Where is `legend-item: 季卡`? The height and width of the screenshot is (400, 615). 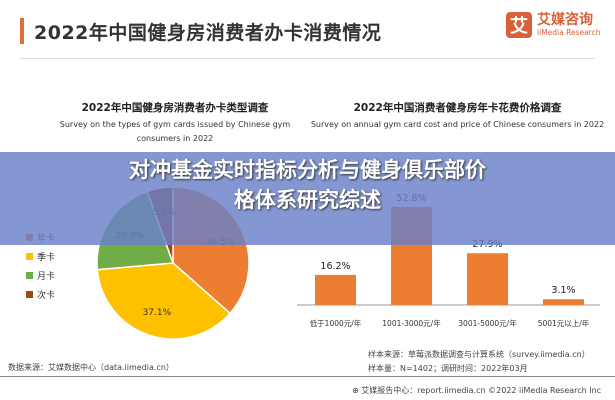 legend-item: 季卡 is located at coordinates (40, 256).